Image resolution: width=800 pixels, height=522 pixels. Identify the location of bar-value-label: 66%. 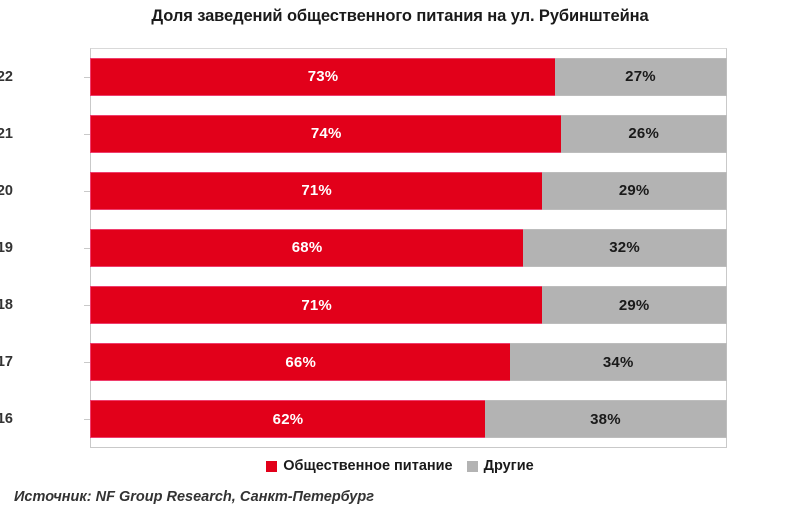
(301, 362).